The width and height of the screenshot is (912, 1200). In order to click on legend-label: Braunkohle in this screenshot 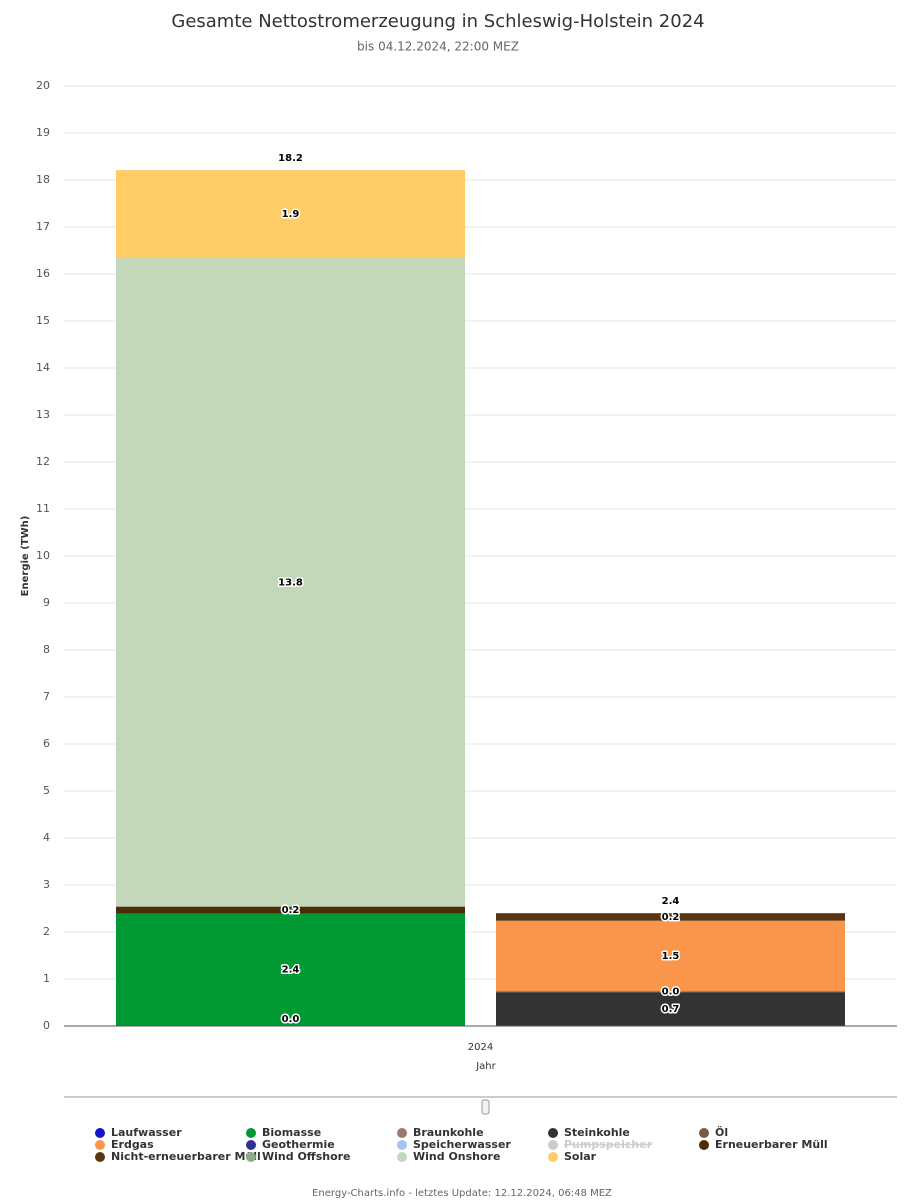, I will do `click(448, 1132)`.